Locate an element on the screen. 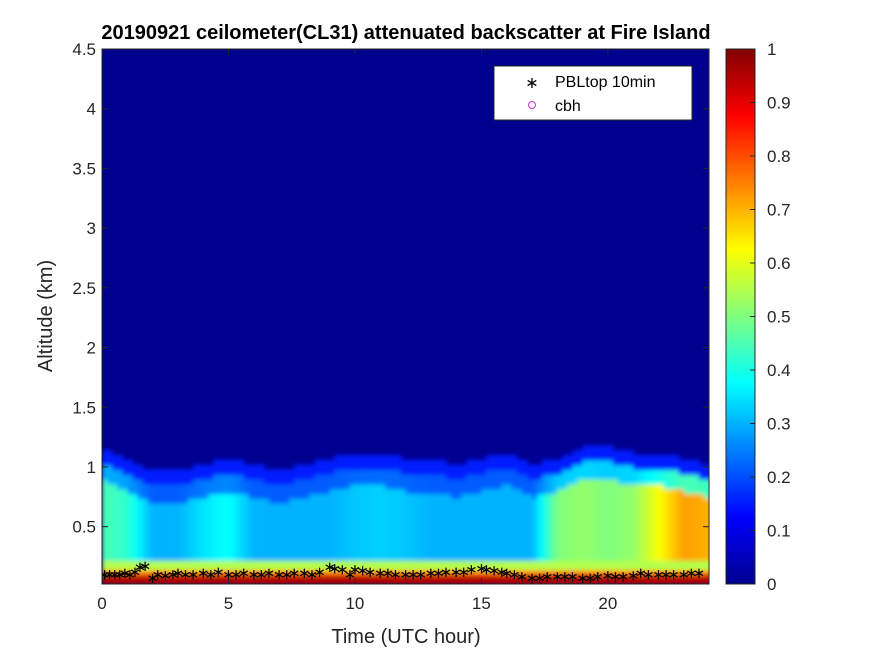  legend-marker-pbl: ∗ is located at coordinates (531, 83).